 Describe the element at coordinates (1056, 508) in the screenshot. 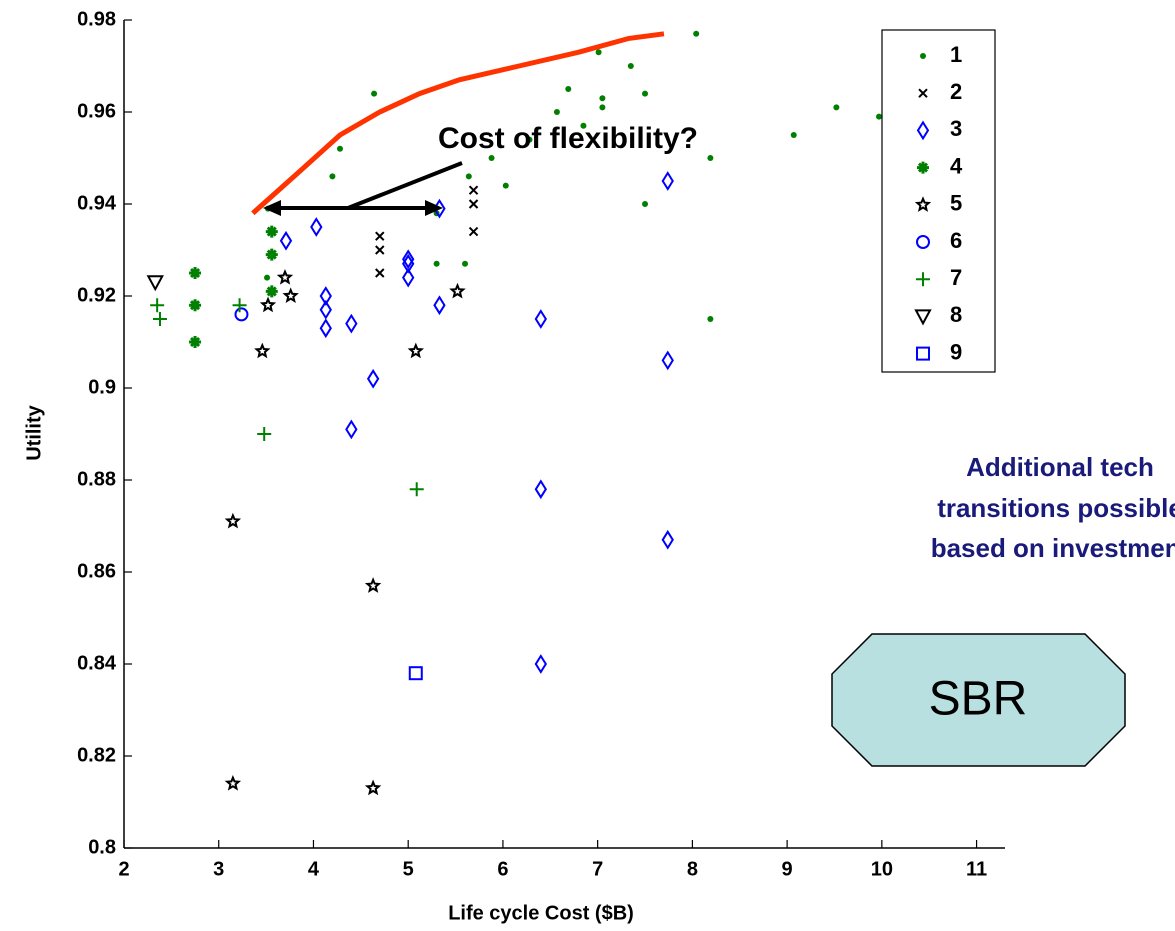

I see `annotation: transitions possible` at that location.